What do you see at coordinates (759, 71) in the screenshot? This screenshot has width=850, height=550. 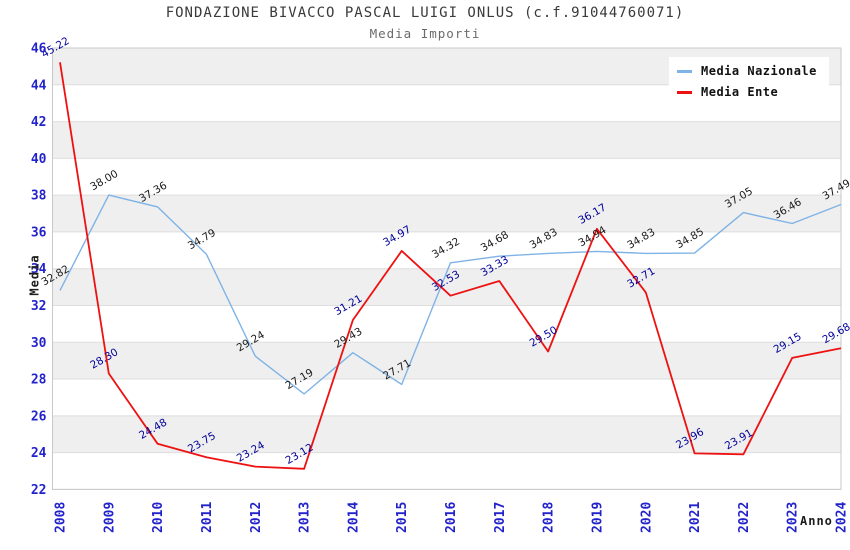 I see `legend-label: Media Nazionale` at bounding box center [759, 71].